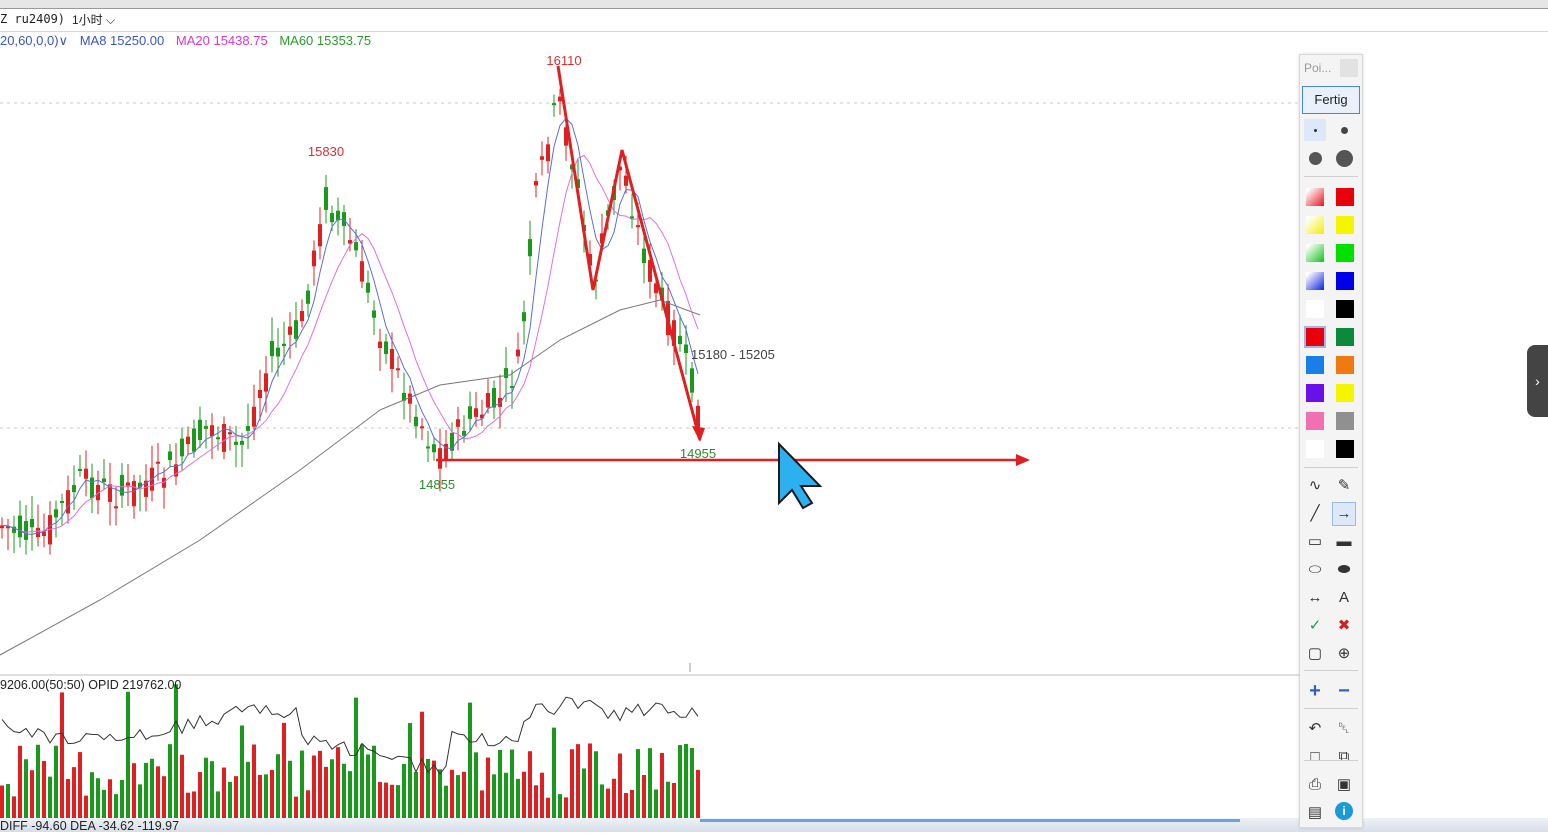 This screenshot has height=833, width=1548. Describe the element at coordinates (1315, 485) in the screenshot. I see `curve-icon: ∿` at that location.